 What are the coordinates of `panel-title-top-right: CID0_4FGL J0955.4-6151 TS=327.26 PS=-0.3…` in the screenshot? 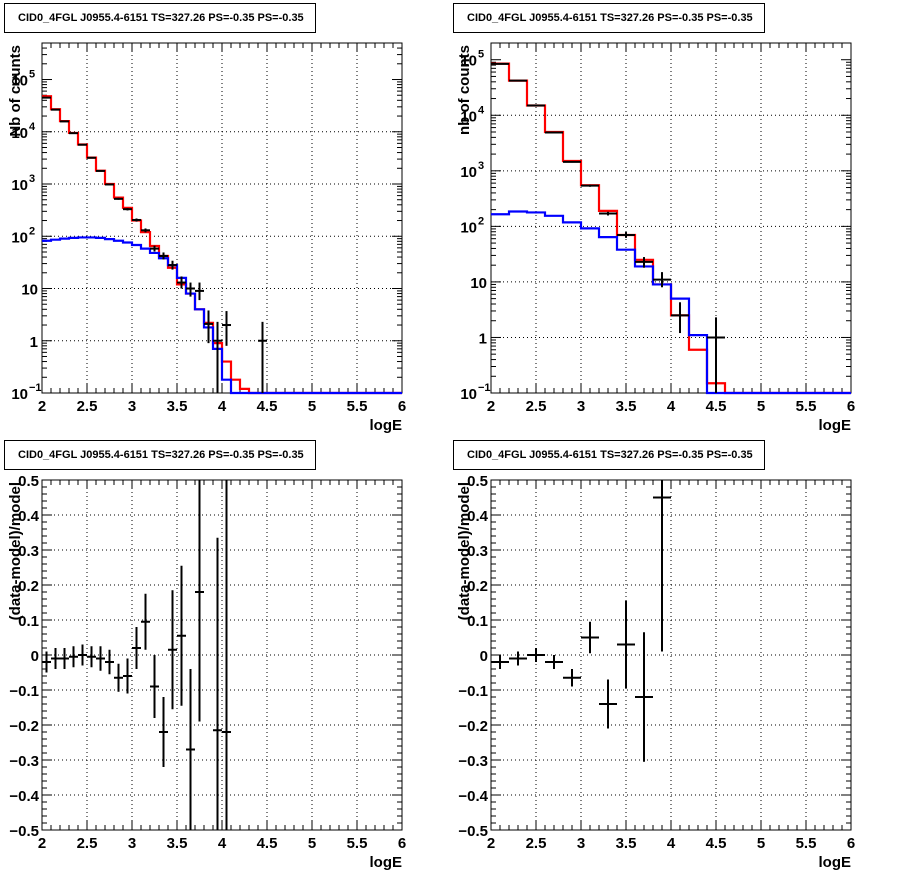 It's located at (609, 18).